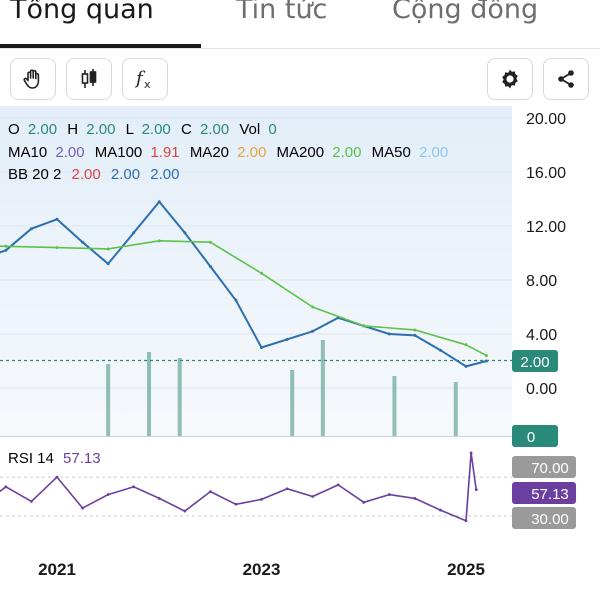 Image resolution: width=600 pixels, height=600 pixels. Describe the element at coordinates (251, 152) in the screenshot. I see `legend-ma20-value: 2.00` at that location.